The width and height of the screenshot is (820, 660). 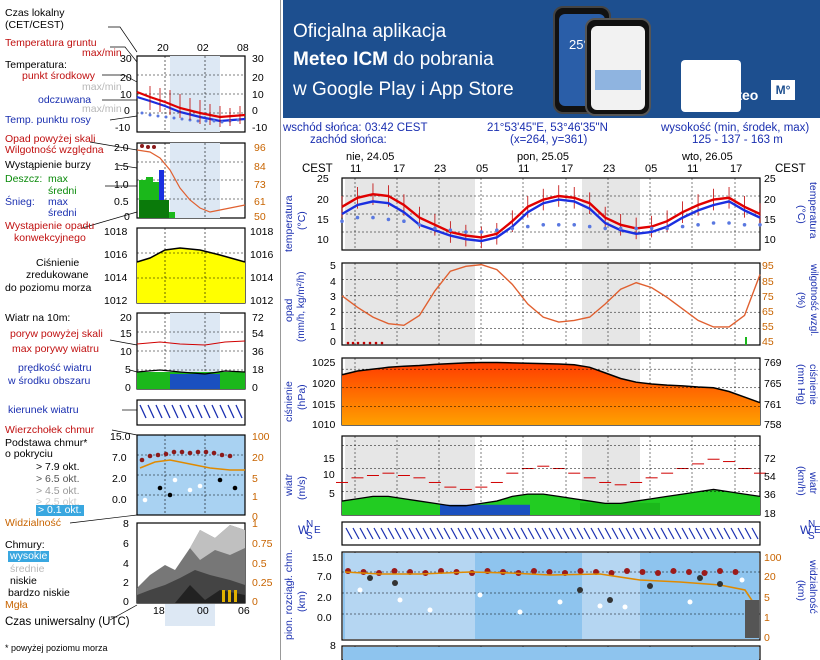 What do you see at coordinates (309, 536) in the screenshot?
I see `compass-s: S` at bounding box center [309, 536].